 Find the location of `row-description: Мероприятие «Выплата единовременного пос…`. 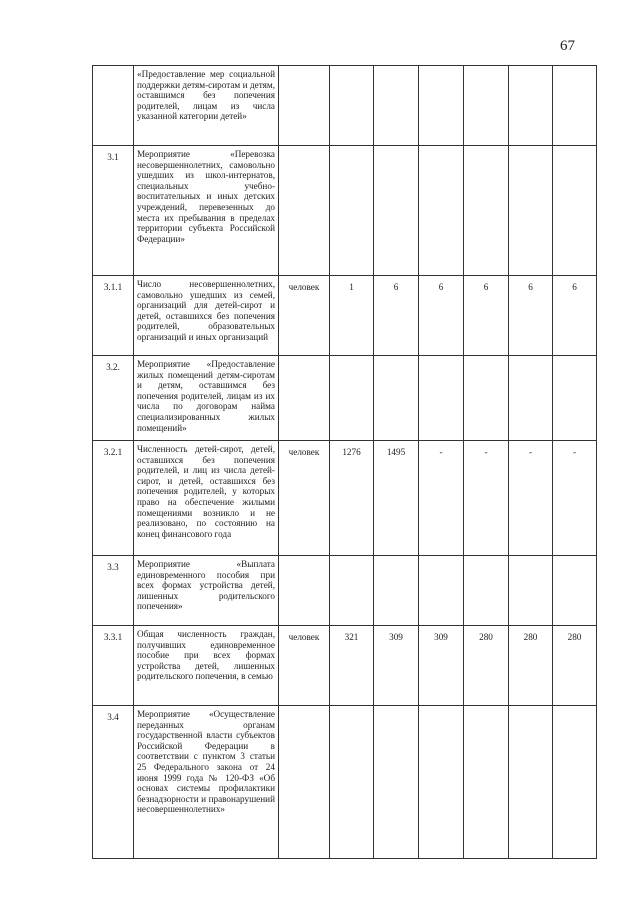

row-description: Мероприятие «Выплата единовременного пос… is located at coordinates (206, 590).